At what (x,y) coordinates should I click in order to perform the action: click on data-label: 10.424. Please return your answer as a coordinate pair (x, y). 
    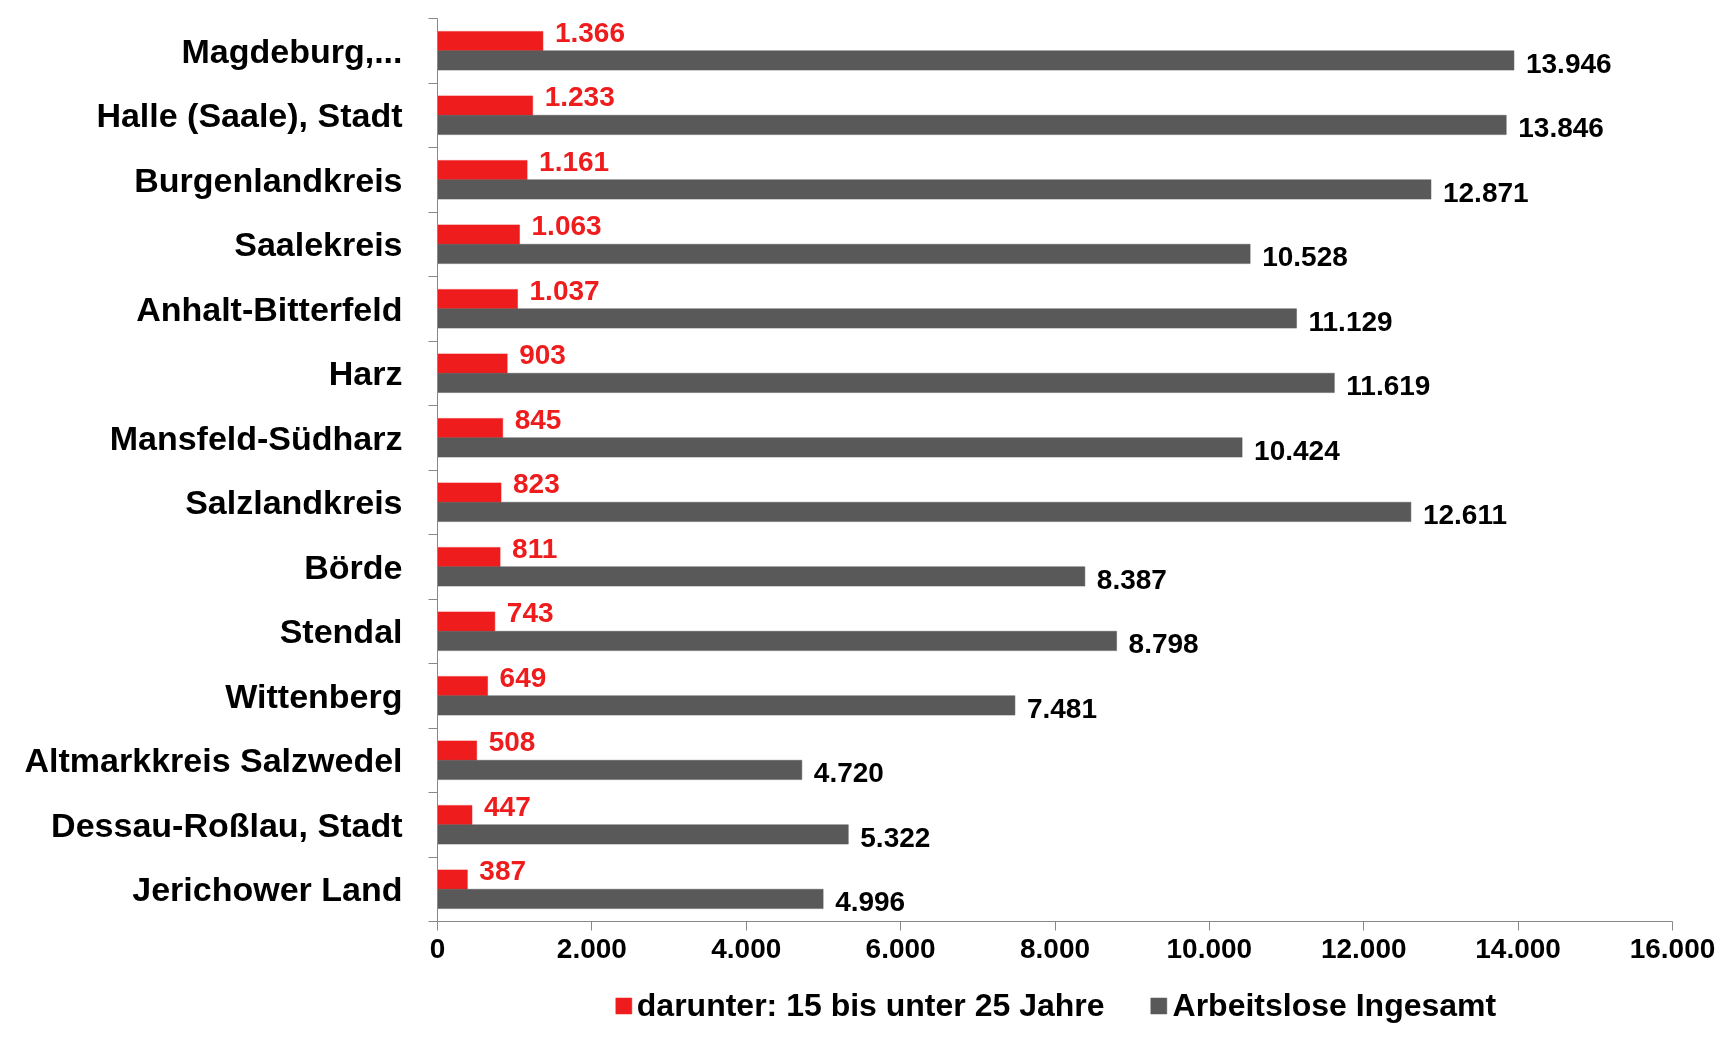
    Looking at the image, I should click on (1297, 450).